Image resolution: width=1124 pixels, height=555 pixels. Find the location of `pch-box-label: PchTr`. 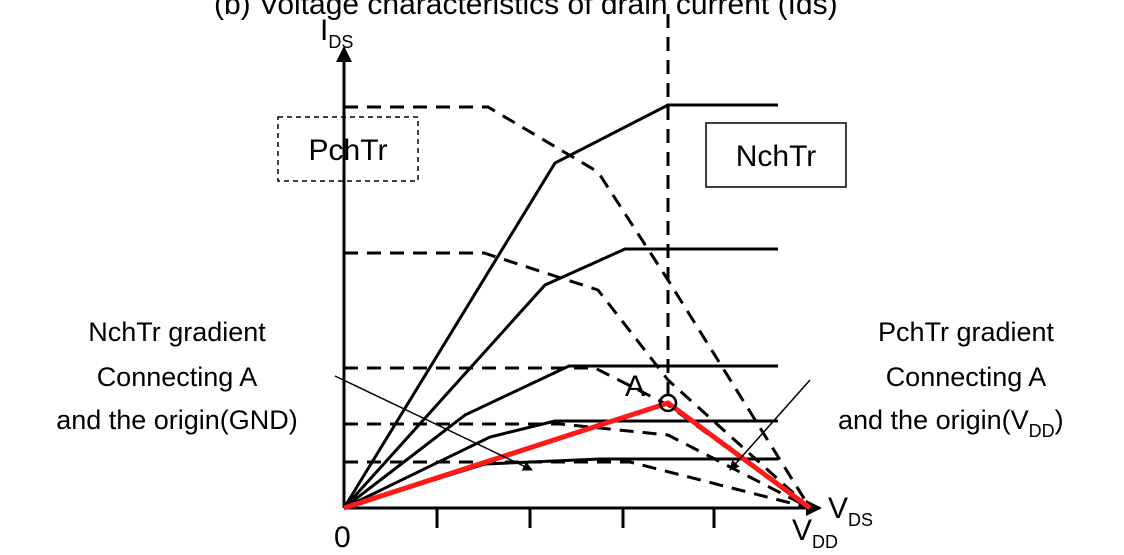

pch-box-label: PchTr is located at coordinates (348, 150).